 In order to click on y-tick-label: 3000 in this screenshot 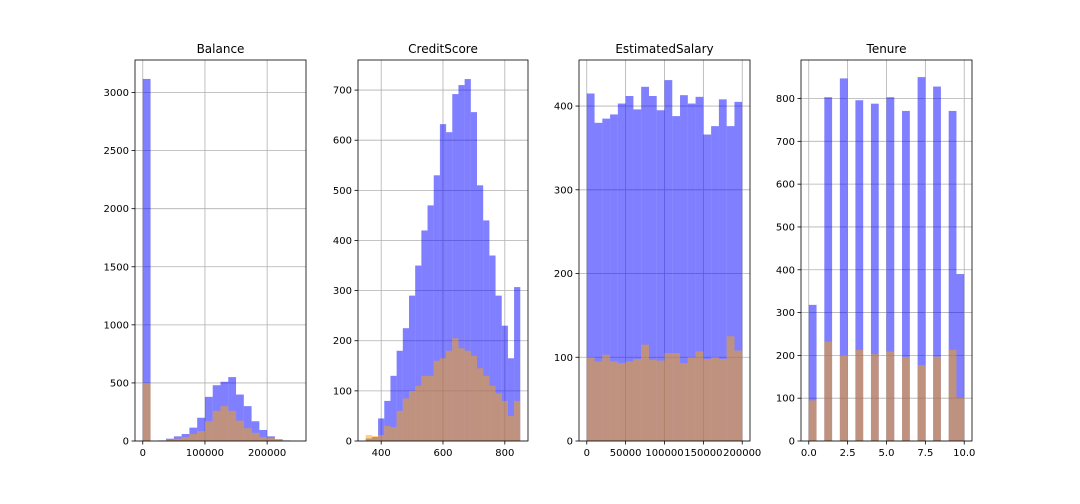, I will do `click(116, 93)`.